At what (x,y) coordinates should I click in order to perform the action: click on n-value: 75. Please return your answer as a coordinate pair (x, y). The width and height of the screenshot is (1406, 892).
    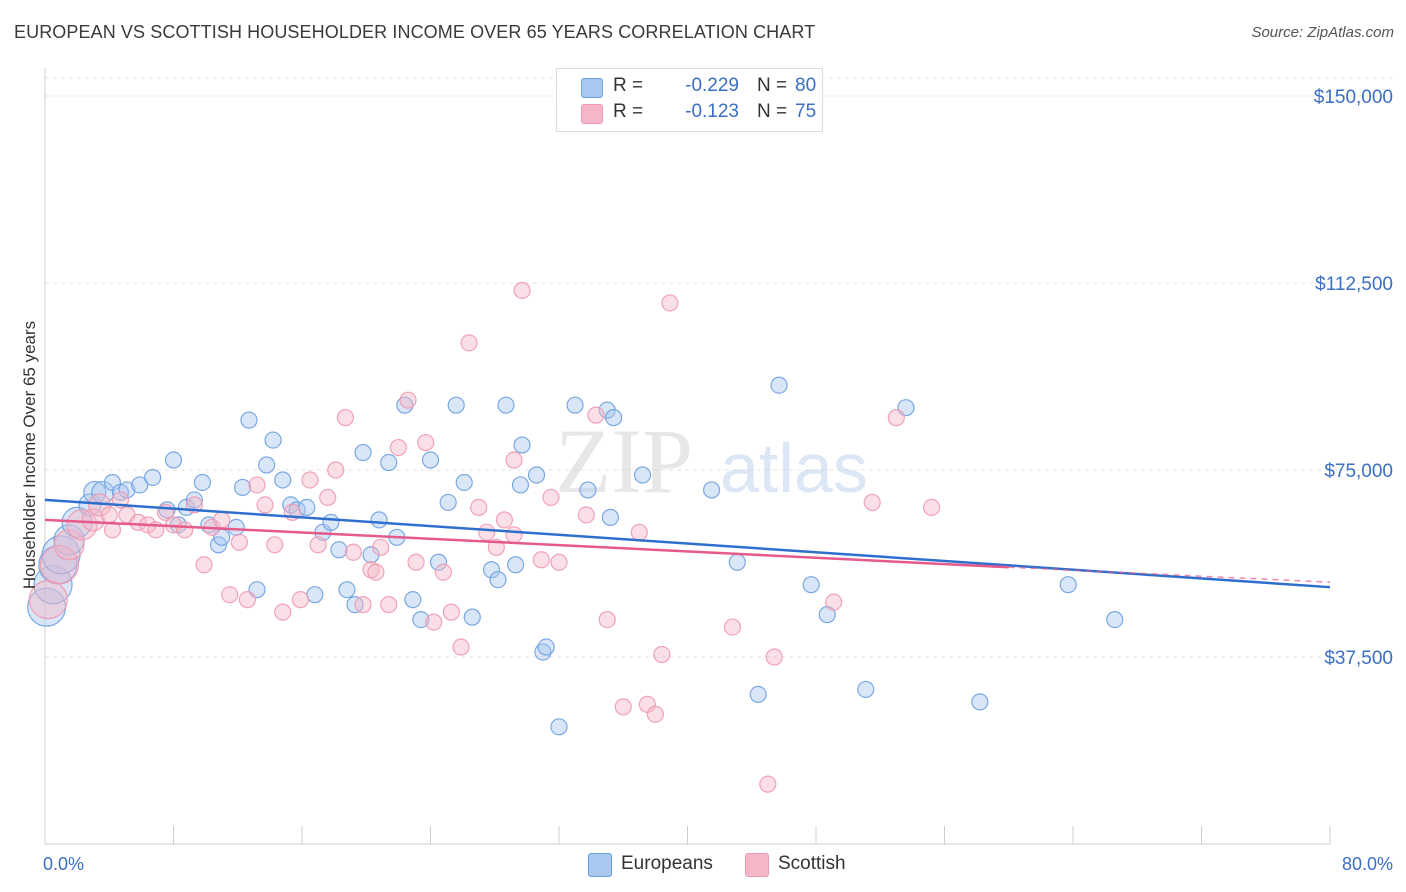
    Looking at the image, I should click on (806, 111).